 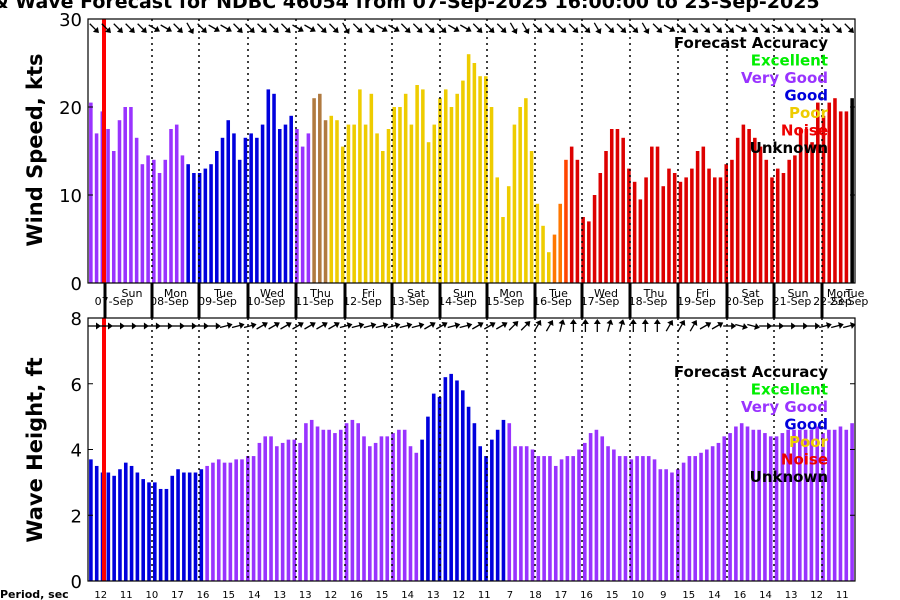 I want to click on day-label: Sun, so click(x=798, y=293).